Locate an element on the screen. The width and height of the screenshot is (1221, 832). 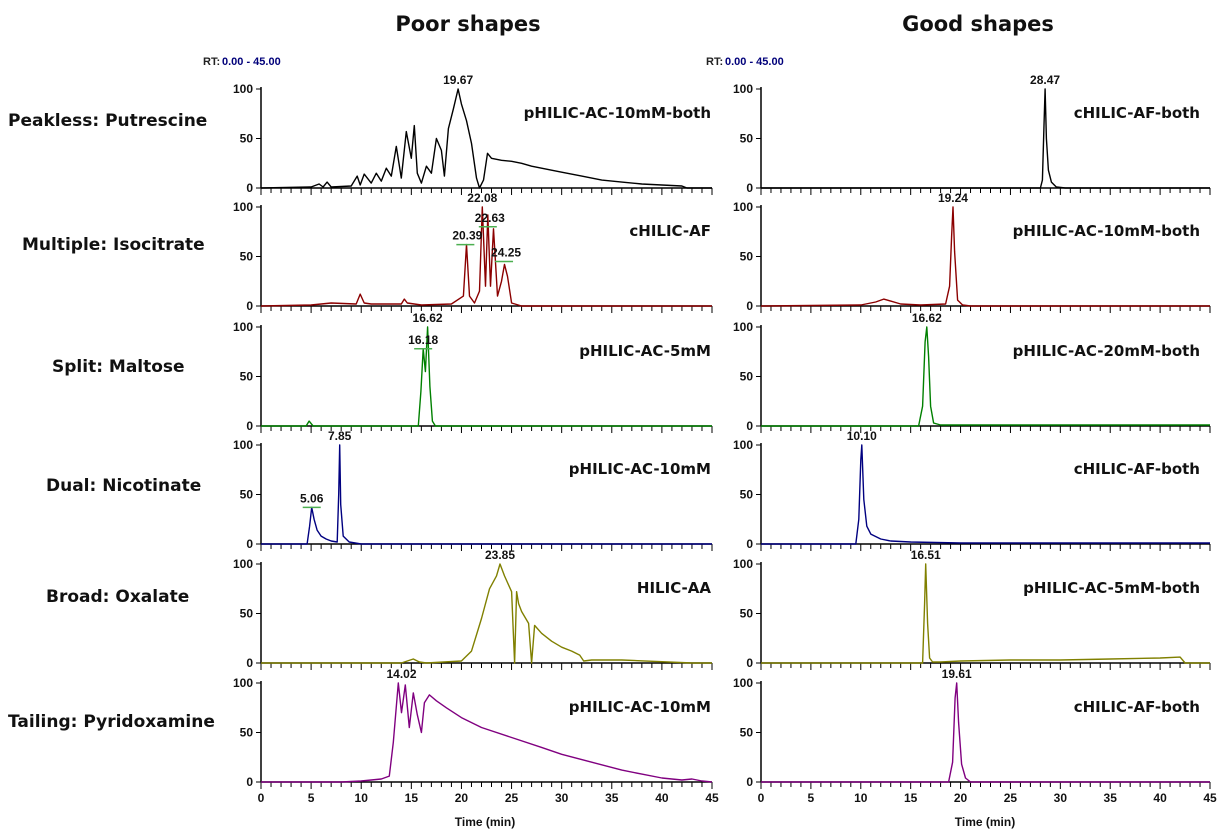
chart-panel-p1good: 0 50 100 pHILIC-AC-10mM-both 19.24 is located at coordinates (972, 252).